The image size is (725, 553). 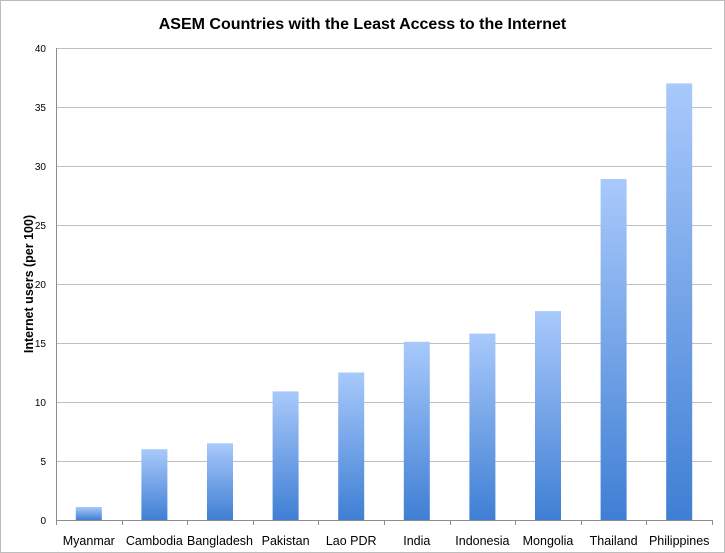 I want to click on x-tick-label: Lao PDR, so click(x=351, y=541).